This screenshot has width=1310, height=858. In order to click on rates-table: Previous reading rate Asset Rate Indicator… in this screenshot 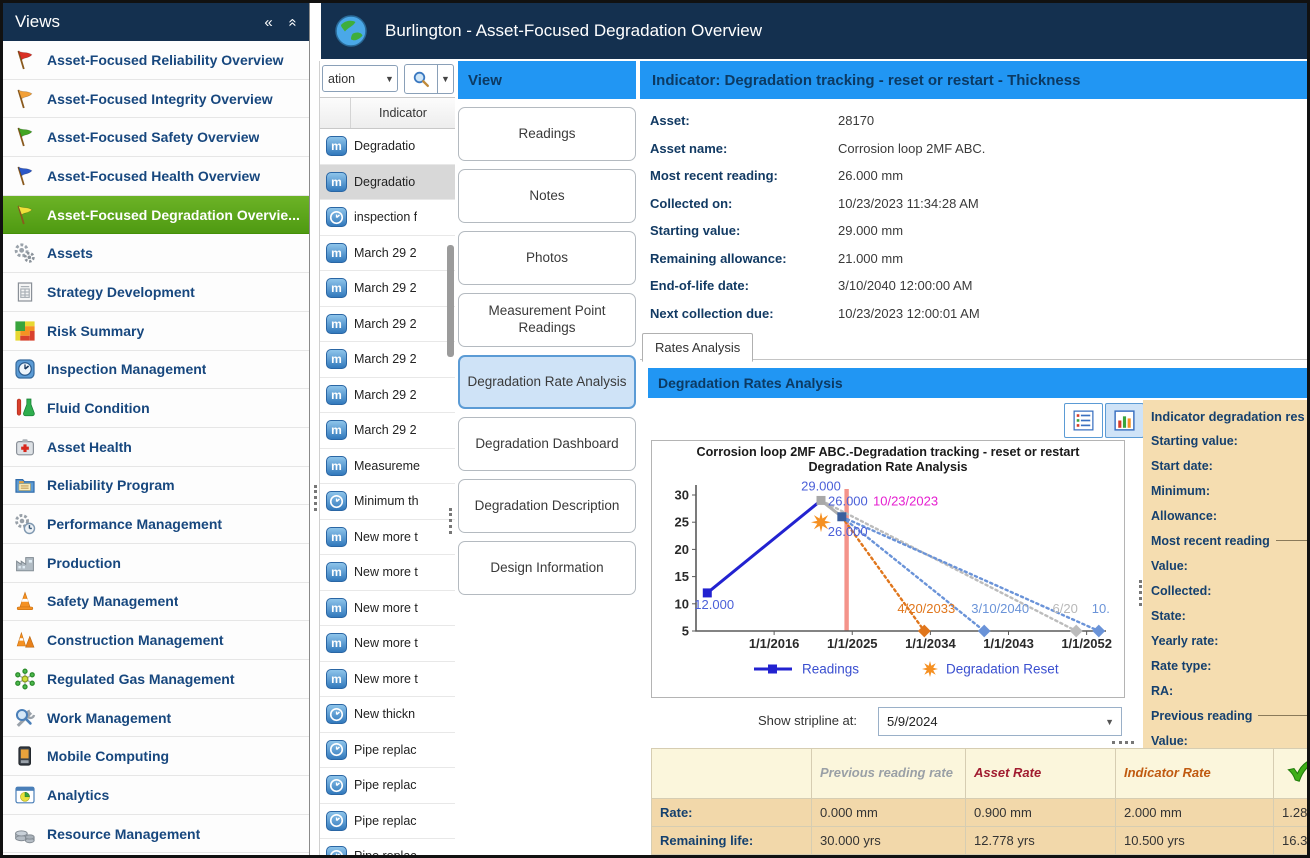, I will do `click(979, 801)`.